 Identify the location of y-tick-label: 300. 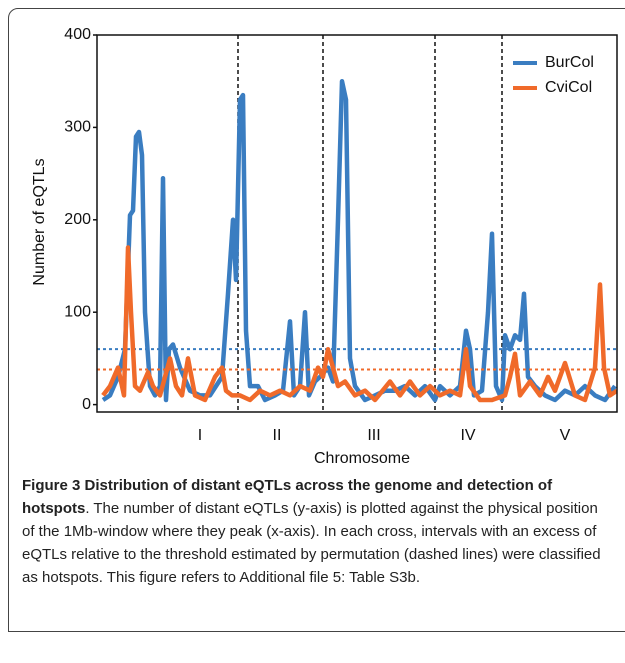
(77, 127).